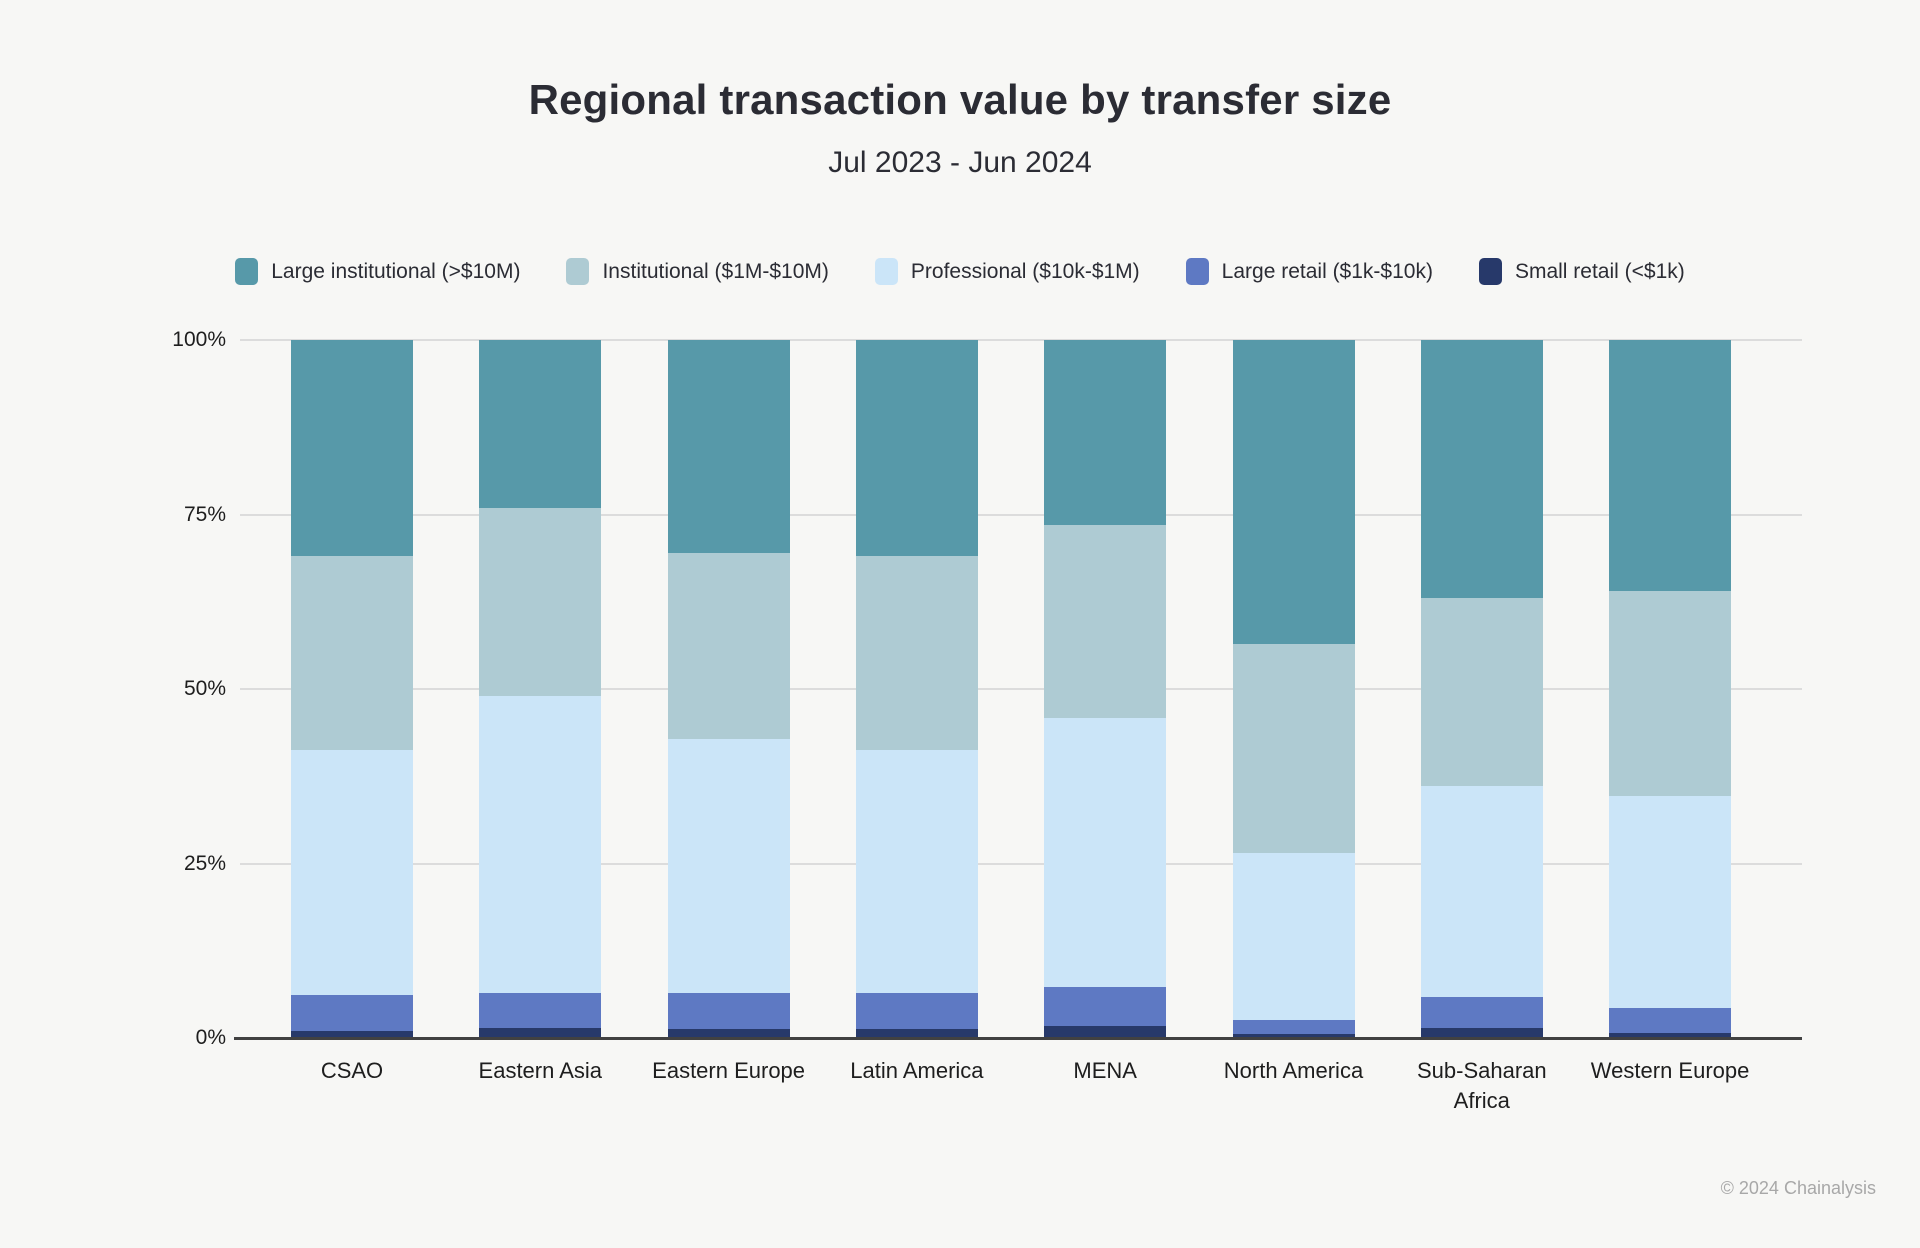 The width and height of the screenshot is (1920, 1248). I want to click on legend-label: Small retail (<$1k), so click(1599, 271).